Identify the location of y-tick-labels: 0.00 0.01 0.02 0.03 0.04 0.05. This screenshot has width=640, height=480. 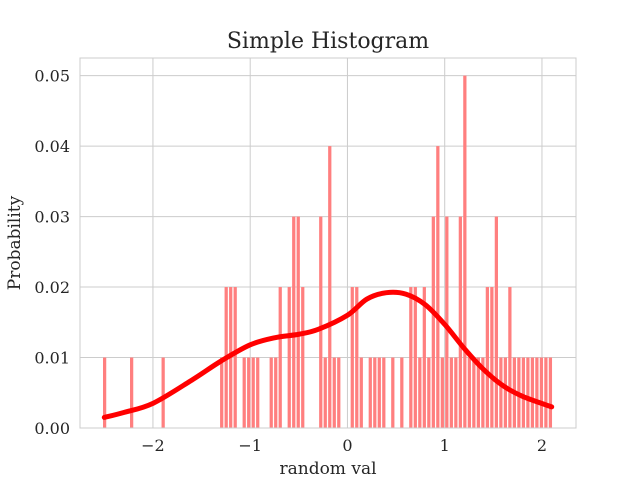
(52, 252).